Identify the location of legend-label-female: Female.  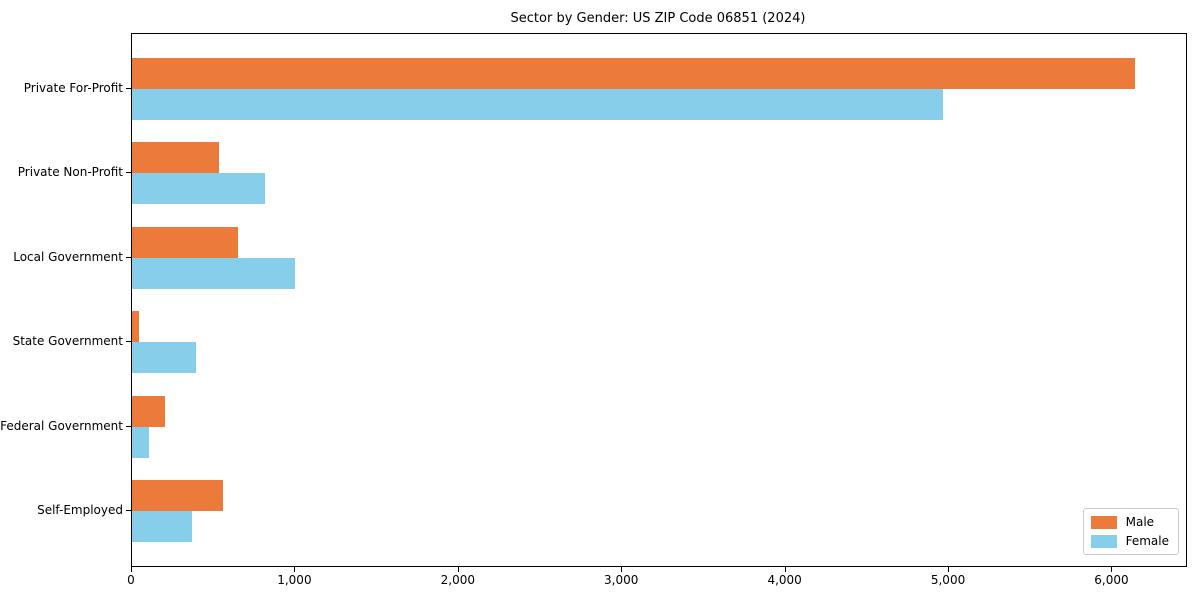
(1147, 541).